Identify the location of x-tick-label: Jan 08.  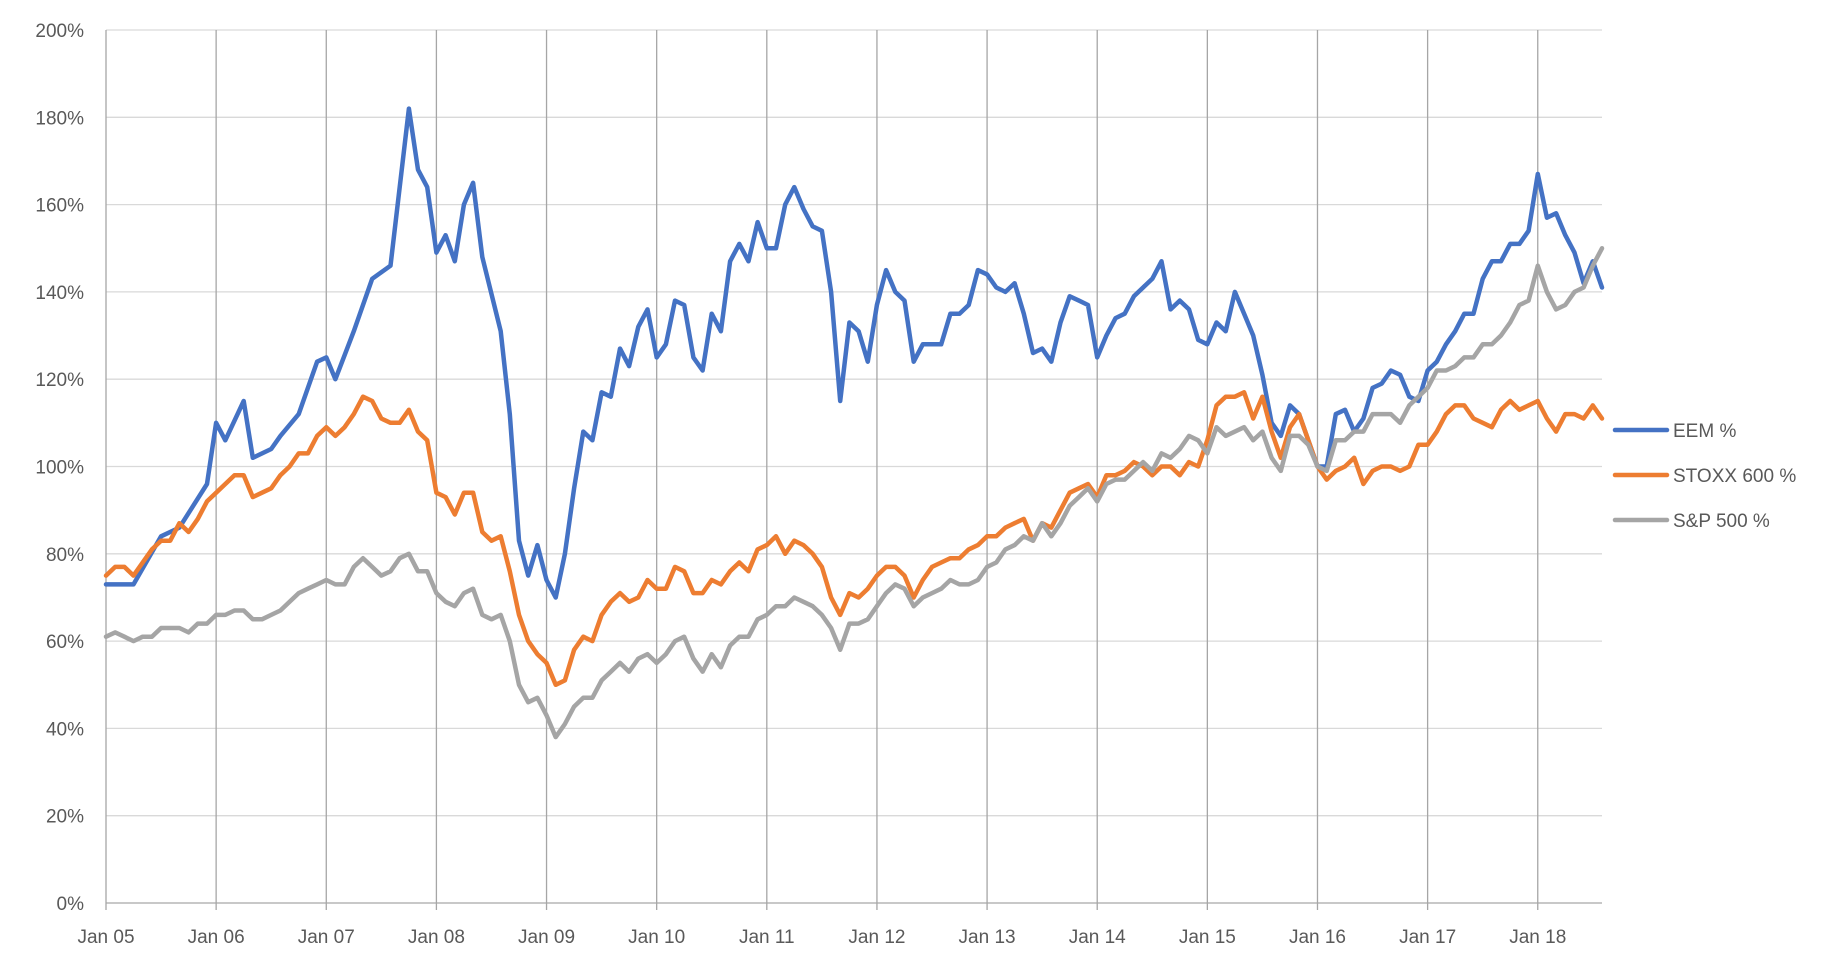
(436, 937).